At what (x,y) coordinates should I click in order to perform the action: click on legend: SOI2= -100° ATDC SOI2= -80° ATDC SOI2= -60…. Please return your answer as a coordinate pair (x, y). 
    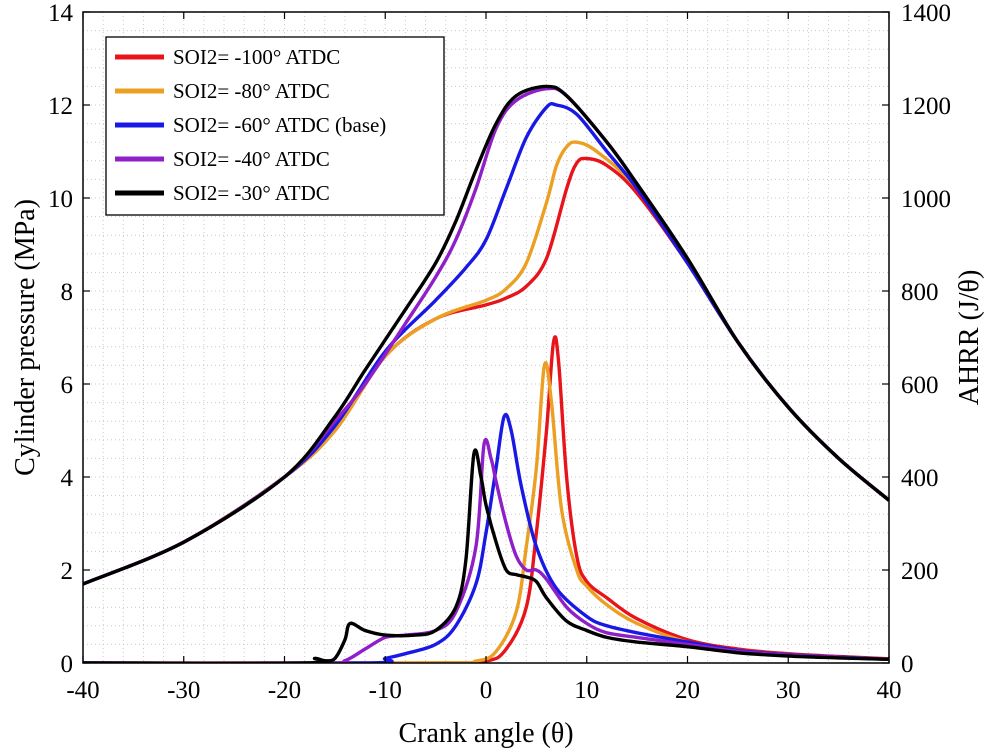
    Looking at the image, I should click on (275, 126).